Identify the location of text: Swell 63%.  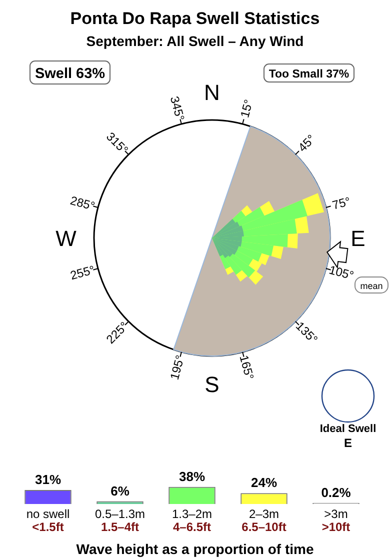
(70, 74).